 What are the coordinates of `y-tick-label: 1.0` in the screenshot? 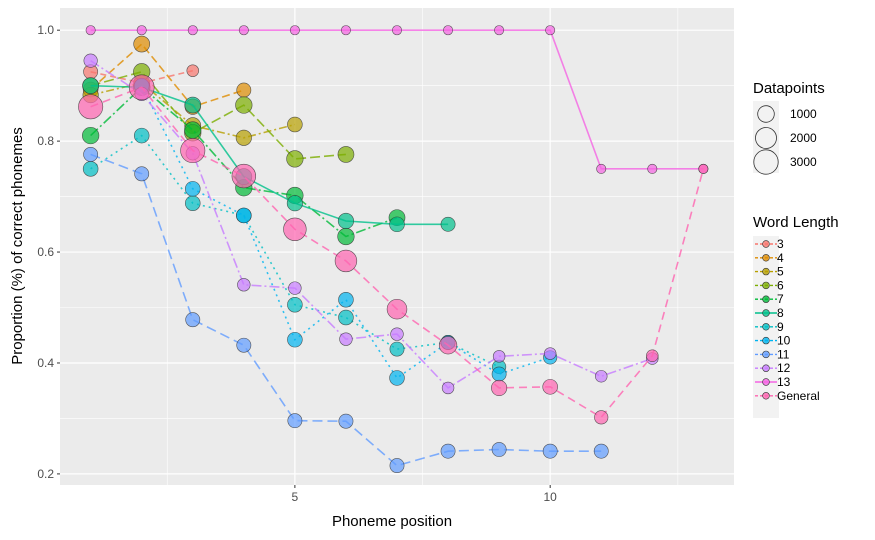 It's located at (45, 30).